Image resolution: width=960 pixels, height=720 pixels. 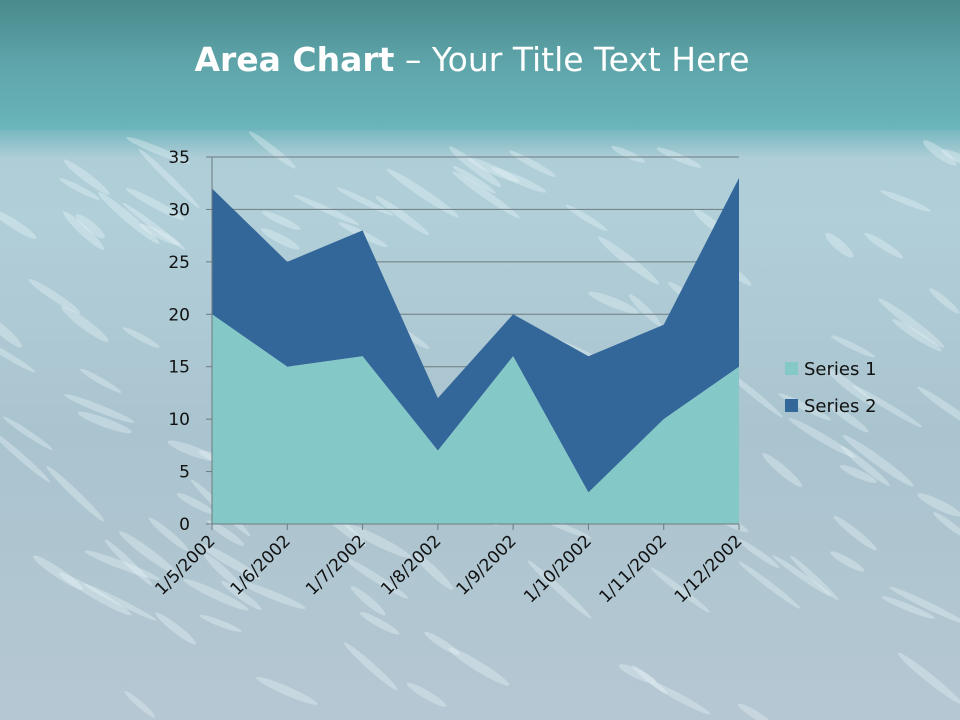 What do you see at coordinates (179, 210) in the screenshot?
I see `y-tick-label: 30` at bounding box center [179, 210].